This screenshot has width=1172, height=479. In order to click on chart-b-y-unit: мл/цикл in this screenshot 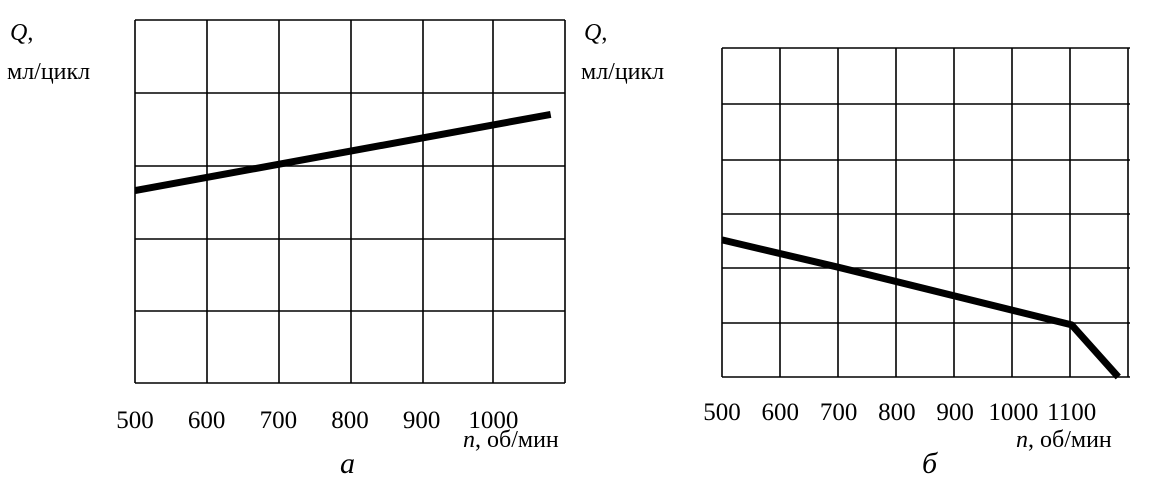, I will do `click(622, 72)`.